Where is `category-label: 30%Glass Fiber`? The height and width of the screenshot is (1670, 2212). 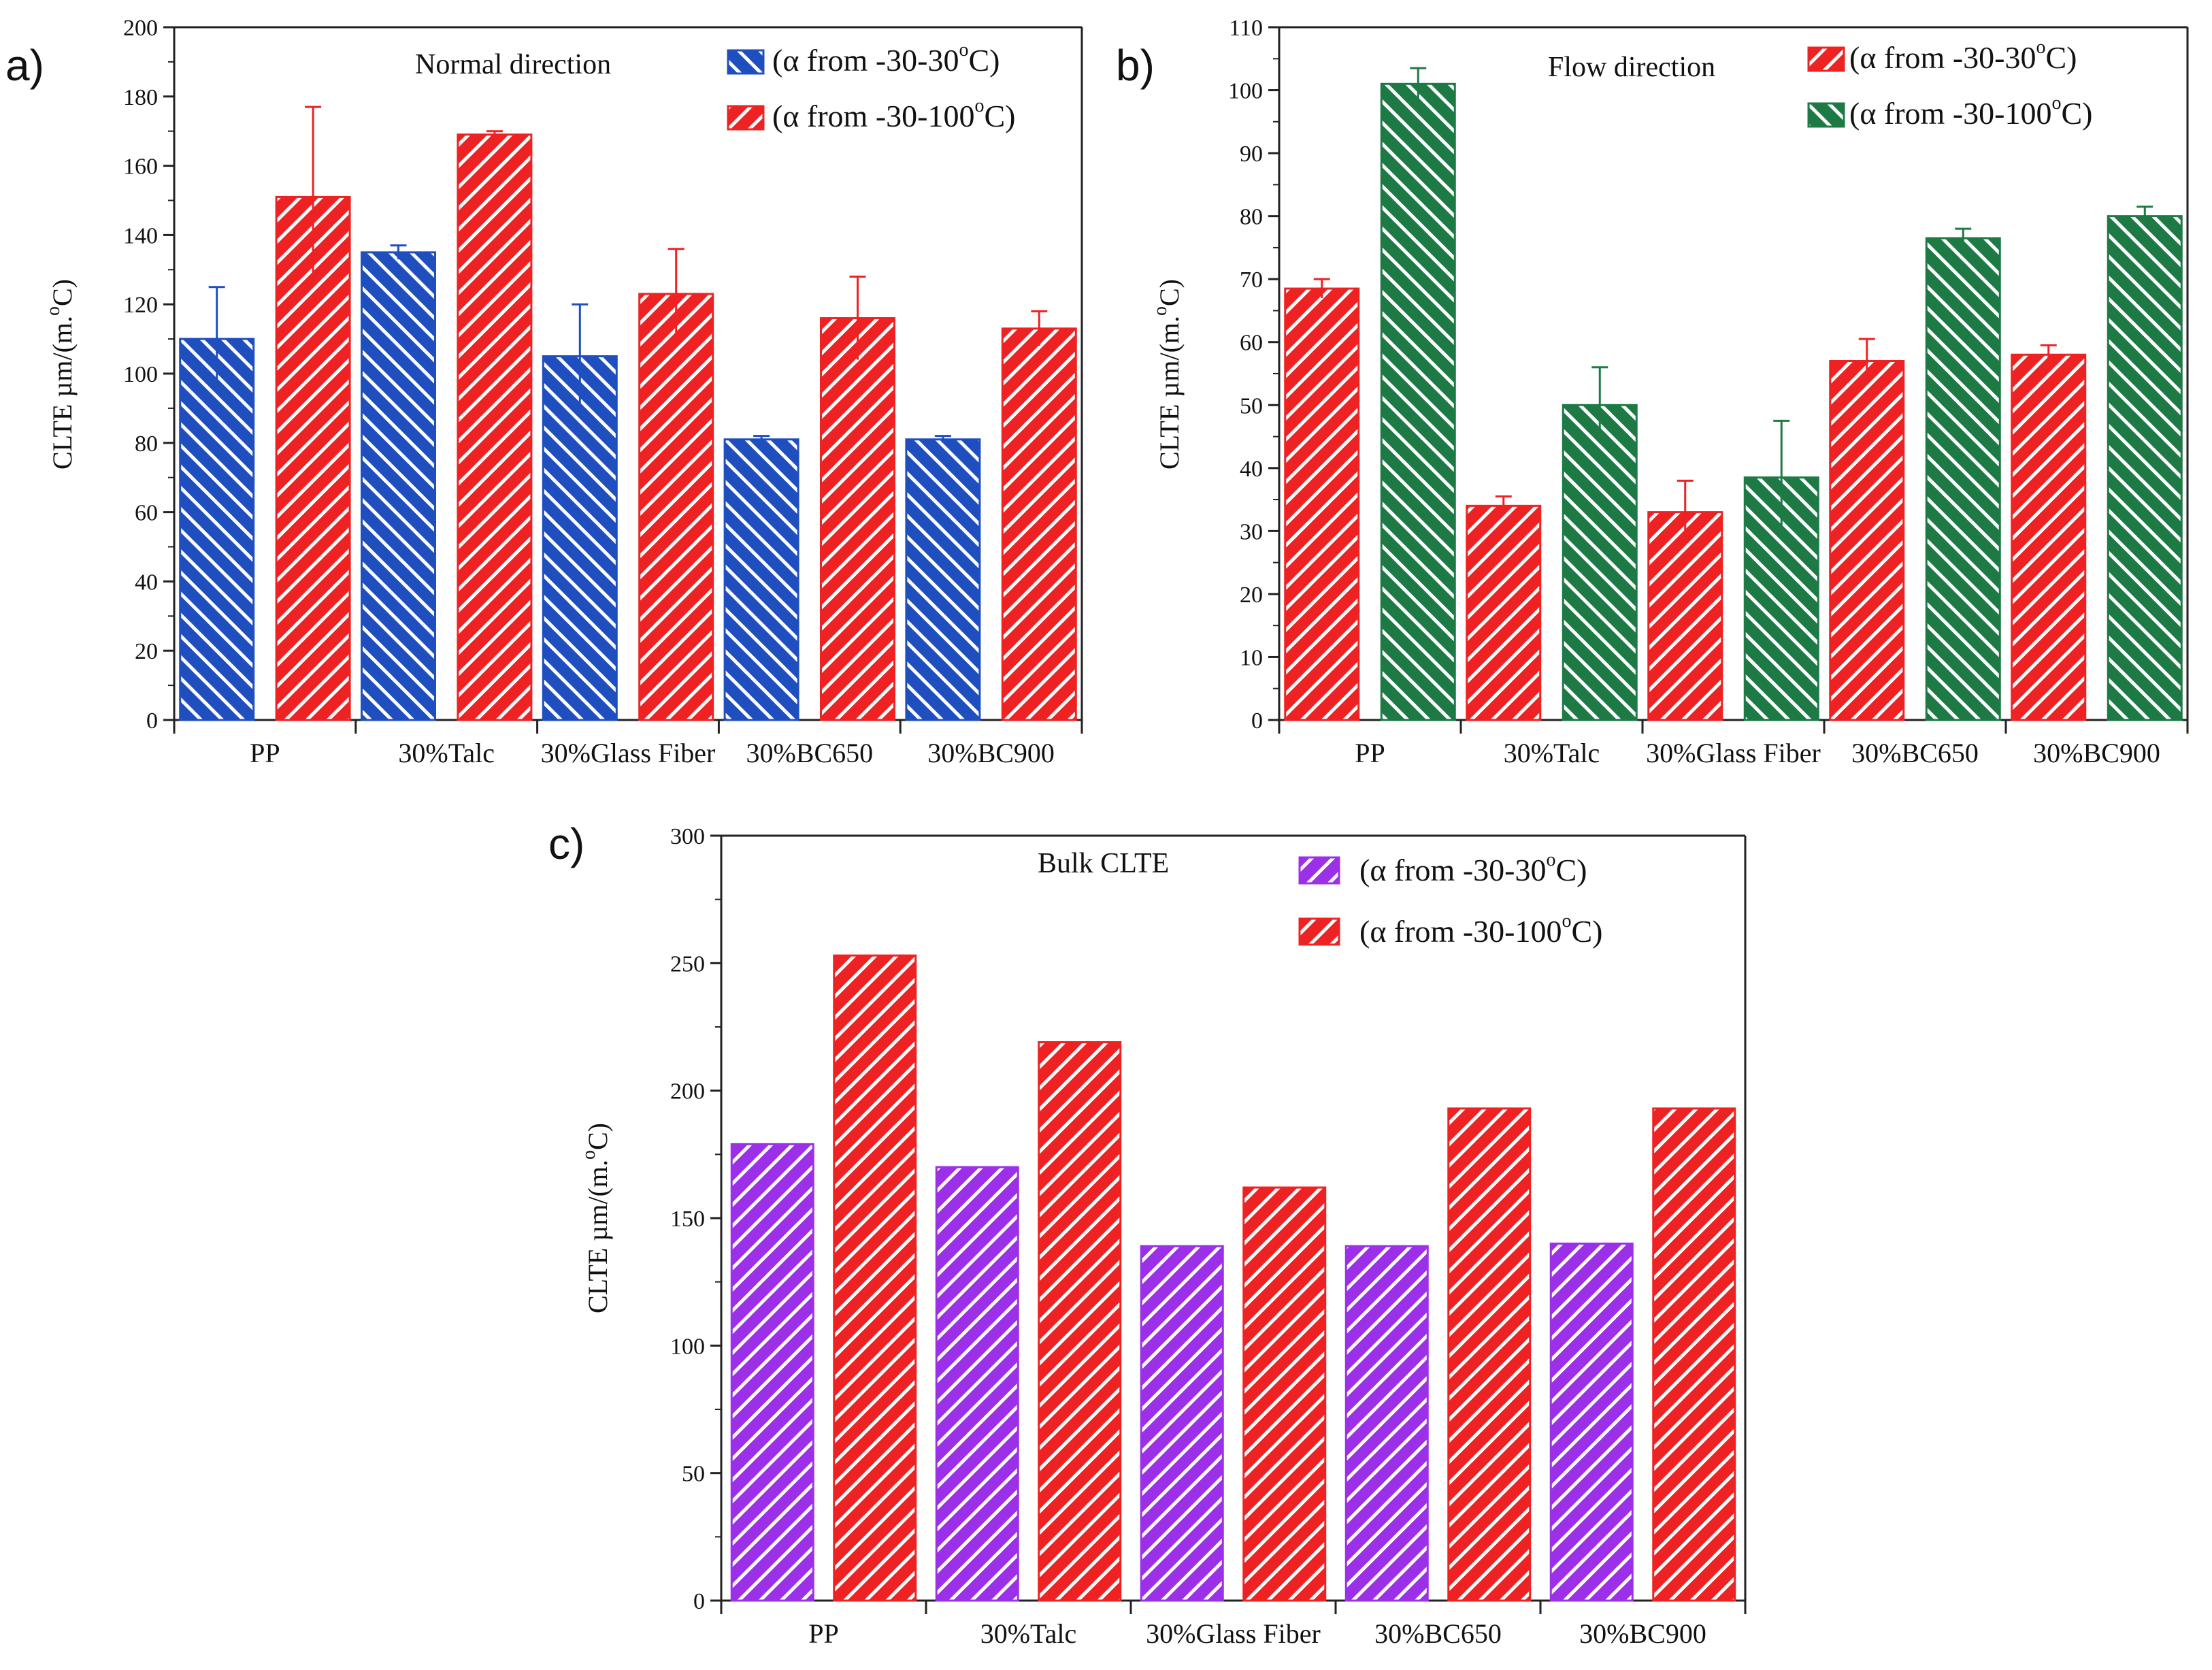 category-label: 30%Glass Fiber is located at coordinates (1233, 1633).